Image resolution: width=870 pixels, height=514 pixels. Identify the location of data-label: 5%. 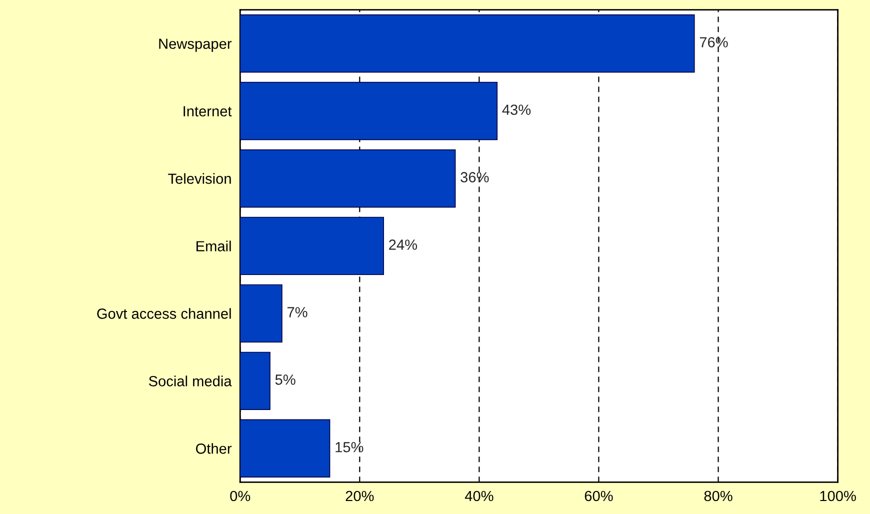
(285, 379).